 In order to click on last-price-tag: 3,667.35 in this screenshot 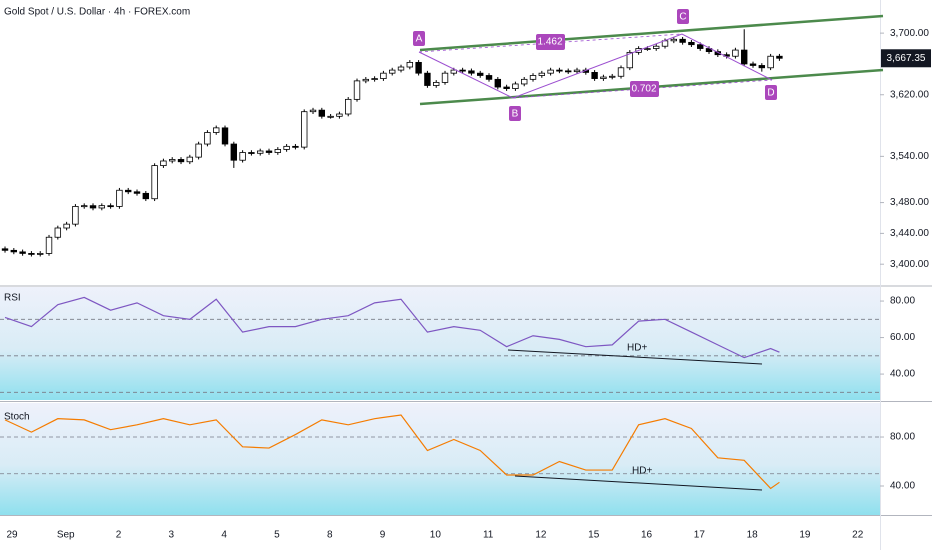, I will do `click(906, 58)`.